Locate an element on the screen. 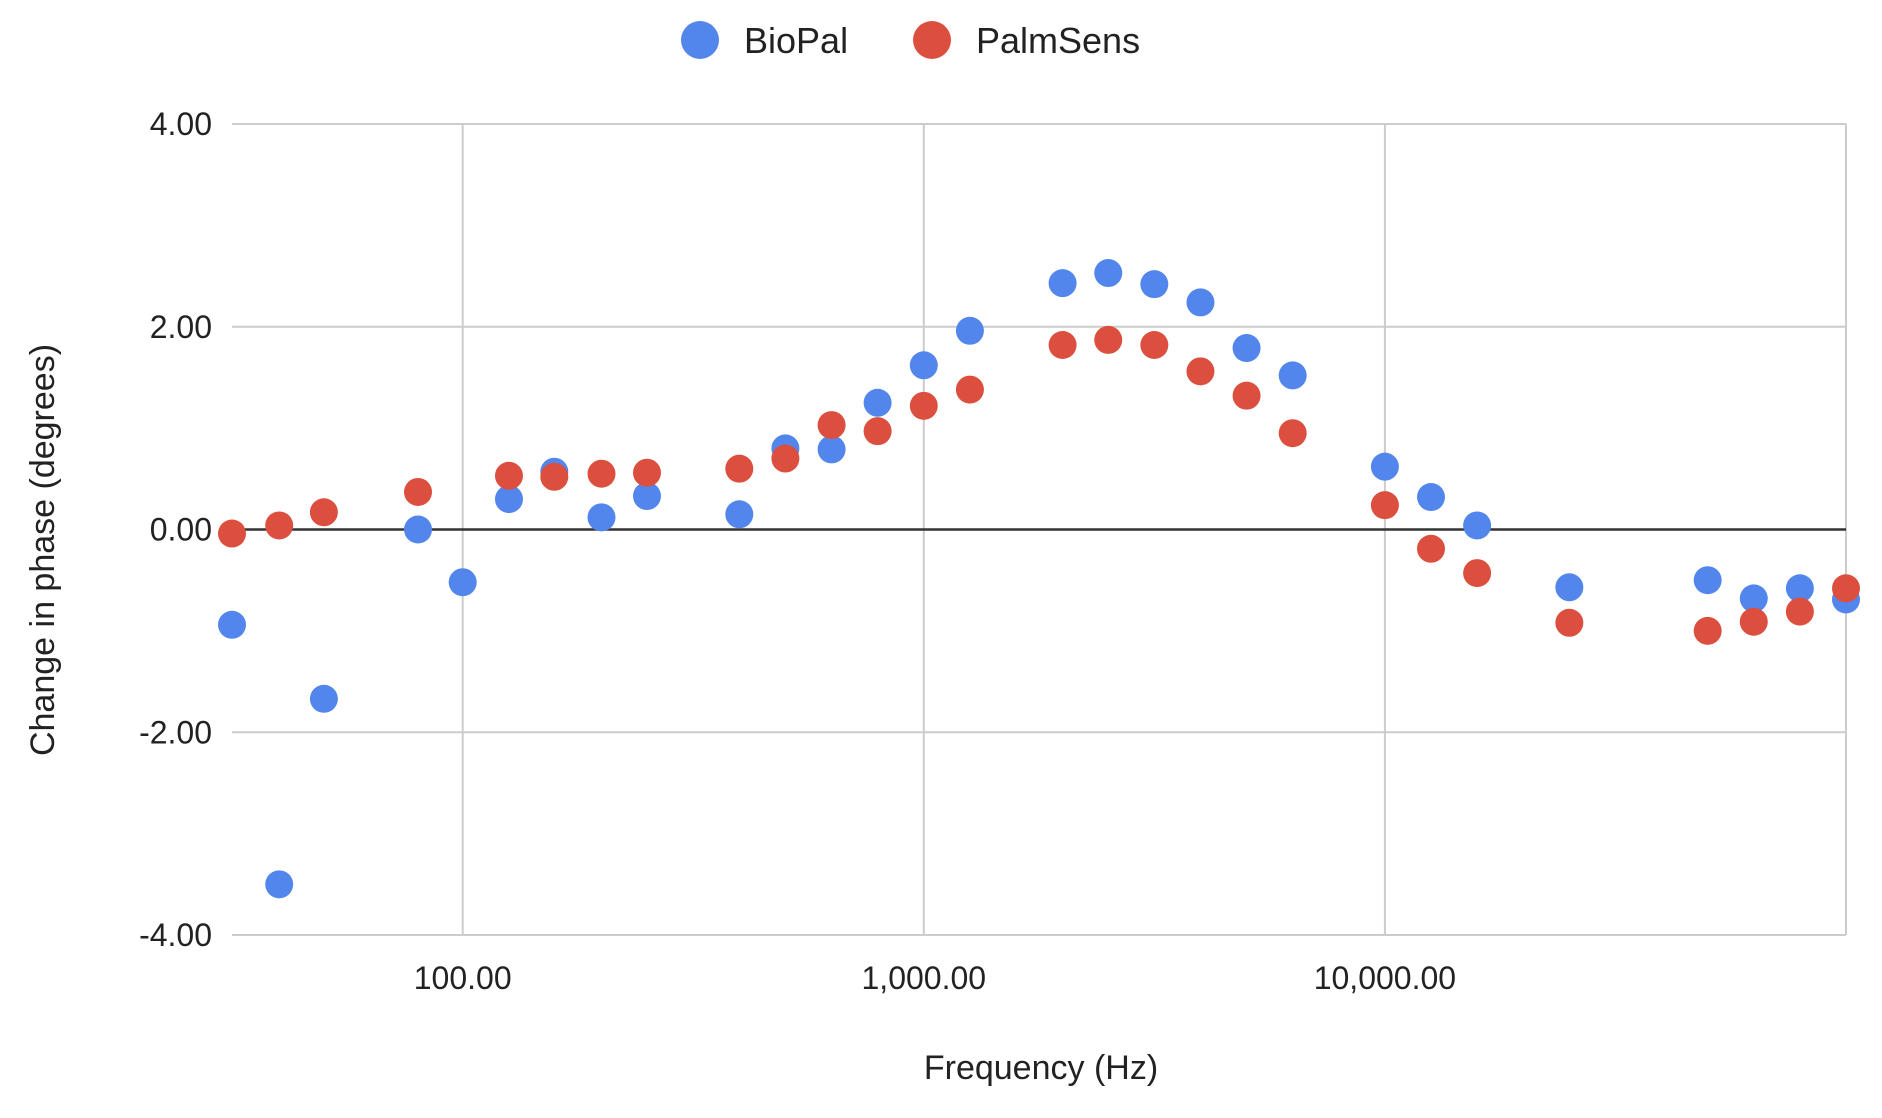 Image resolution: width=1882 pixels, height=1118 pixels. y-tick-label: 2.00 is located at coordinates (181, 327).